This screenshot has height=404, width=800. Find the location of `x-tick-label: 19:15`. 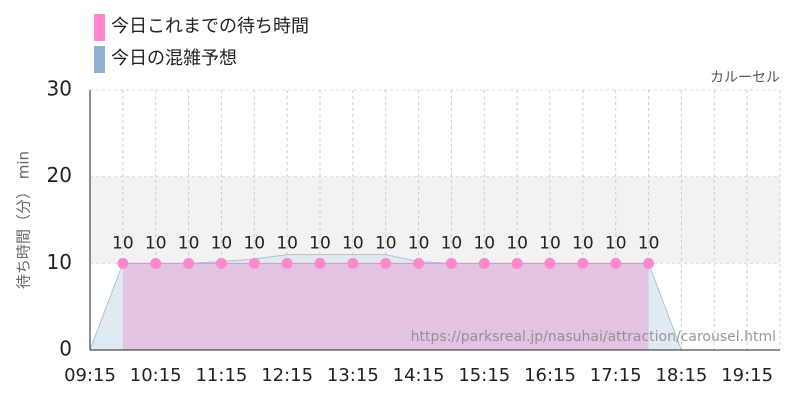

x-tick-label: 19:15 is located at coordinates (747, 375).